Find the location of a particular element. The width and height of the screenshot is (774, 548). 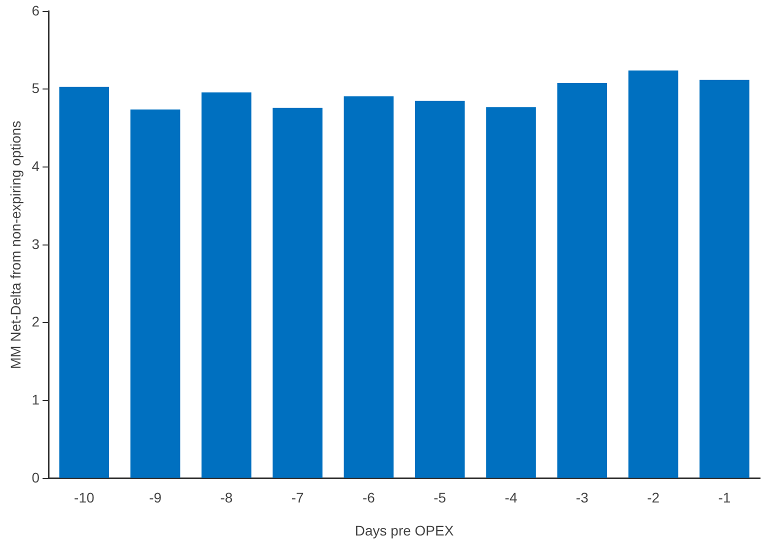

x-tick-label: -3 is located at coordinates (582, 498).